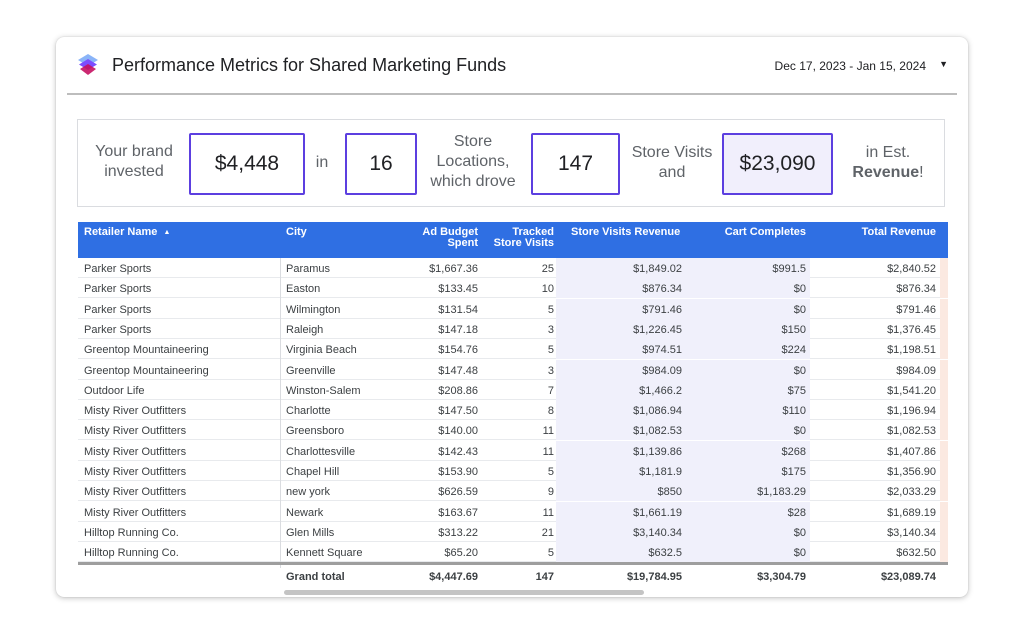 The width and height of the screenshot is (1024, 632). Describe the element at coordinates (438, 238) in the screenshot. I see `column-header-budget: Ad Budget Spent` at that location.